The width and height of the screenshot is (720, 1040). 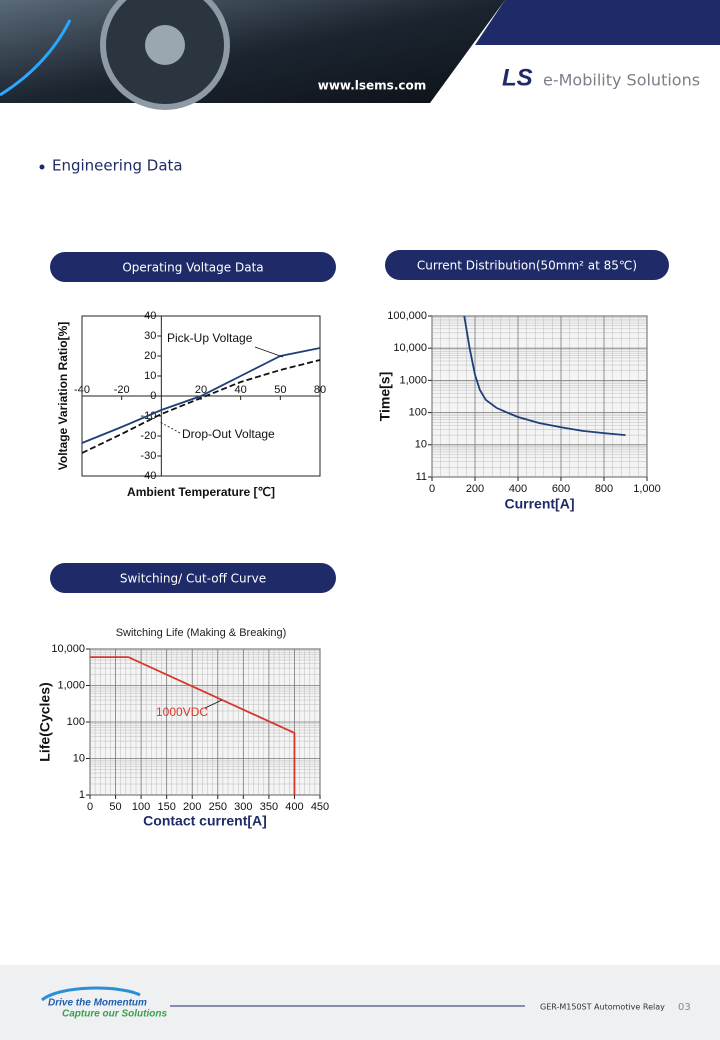 I want to click on y-axis-label: Voltage Variation Ratio[%], so click(x=63, y=396).